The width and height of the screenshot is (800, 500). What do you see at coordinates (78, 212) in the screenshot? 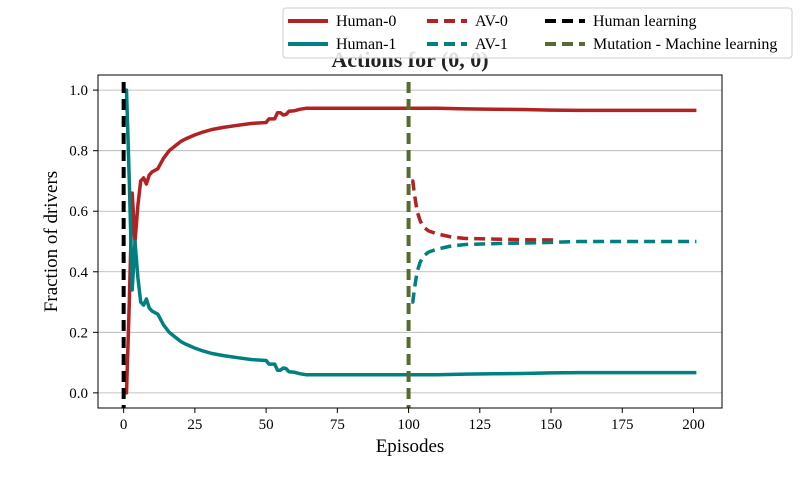
I see `y-tick-label: 0.6` at bounding box center [78, 212].